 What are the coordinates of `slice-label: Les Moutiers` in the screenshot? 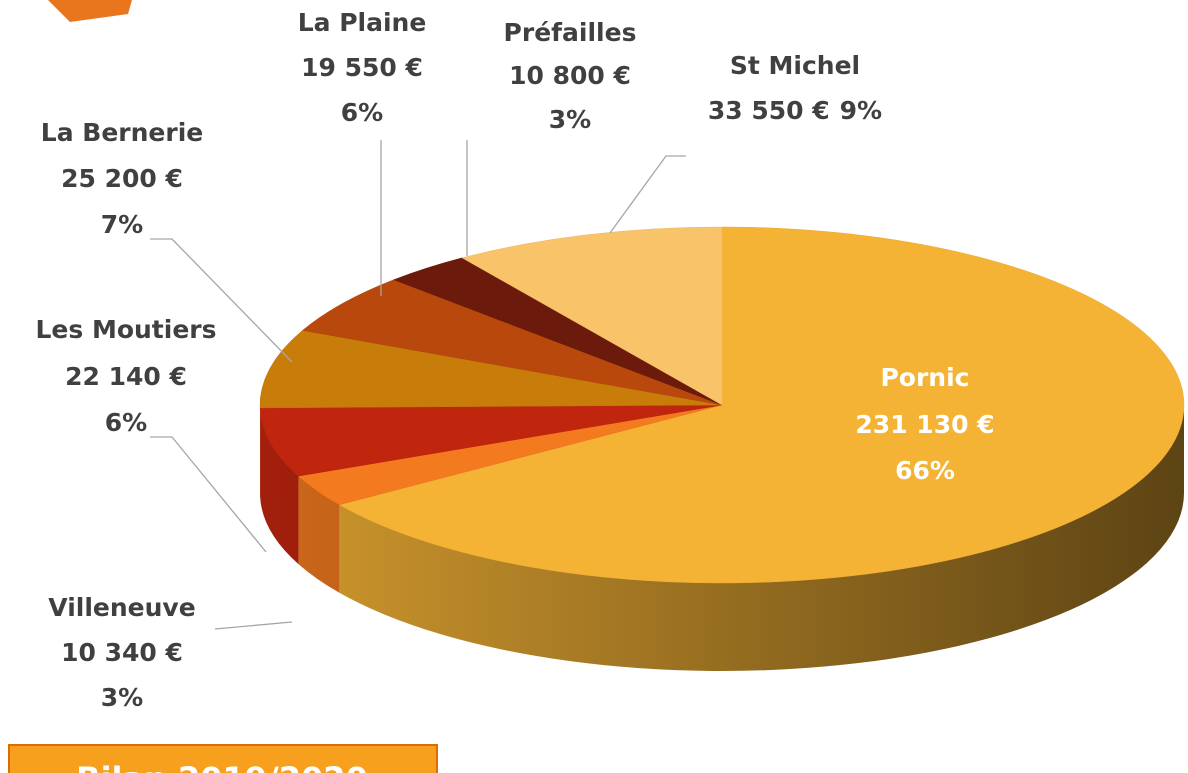 It's located at (125, 329).